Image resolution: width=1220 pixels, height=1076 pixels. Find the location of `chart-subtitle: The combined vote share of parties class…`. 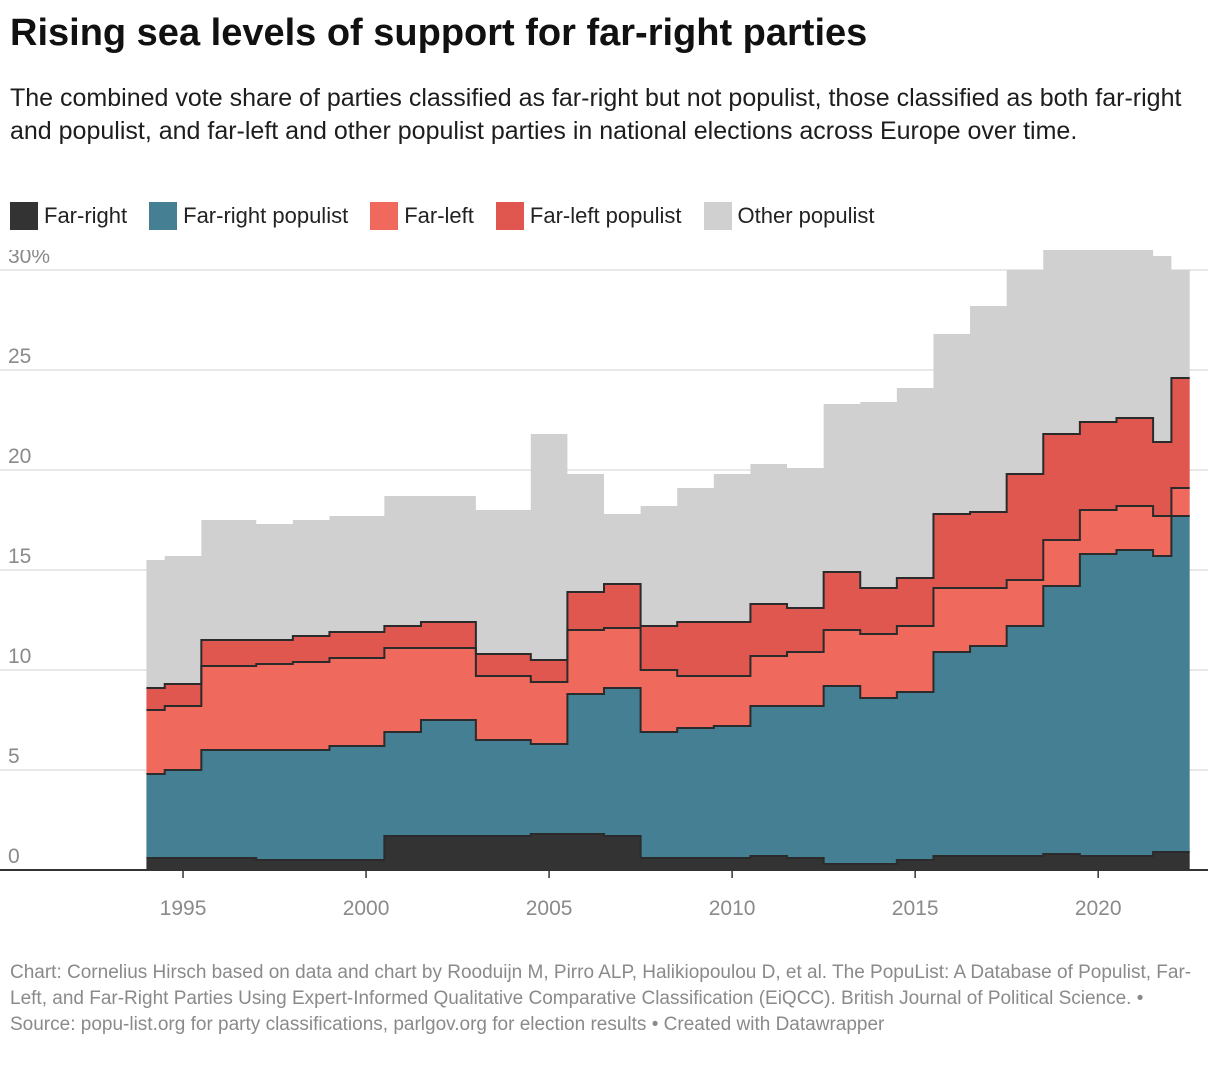

chart-subtitle: The combined vote share of parties class… is located at coordinates (596, 114).